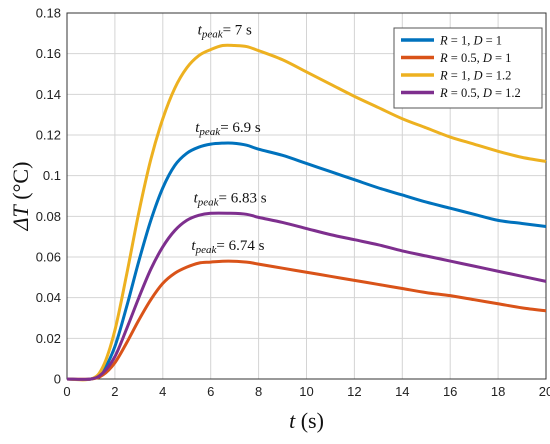 Image resolution: width=550 pixels, height=444 pixels. I want to click on x-tick-label: 10, so click(306, 391).